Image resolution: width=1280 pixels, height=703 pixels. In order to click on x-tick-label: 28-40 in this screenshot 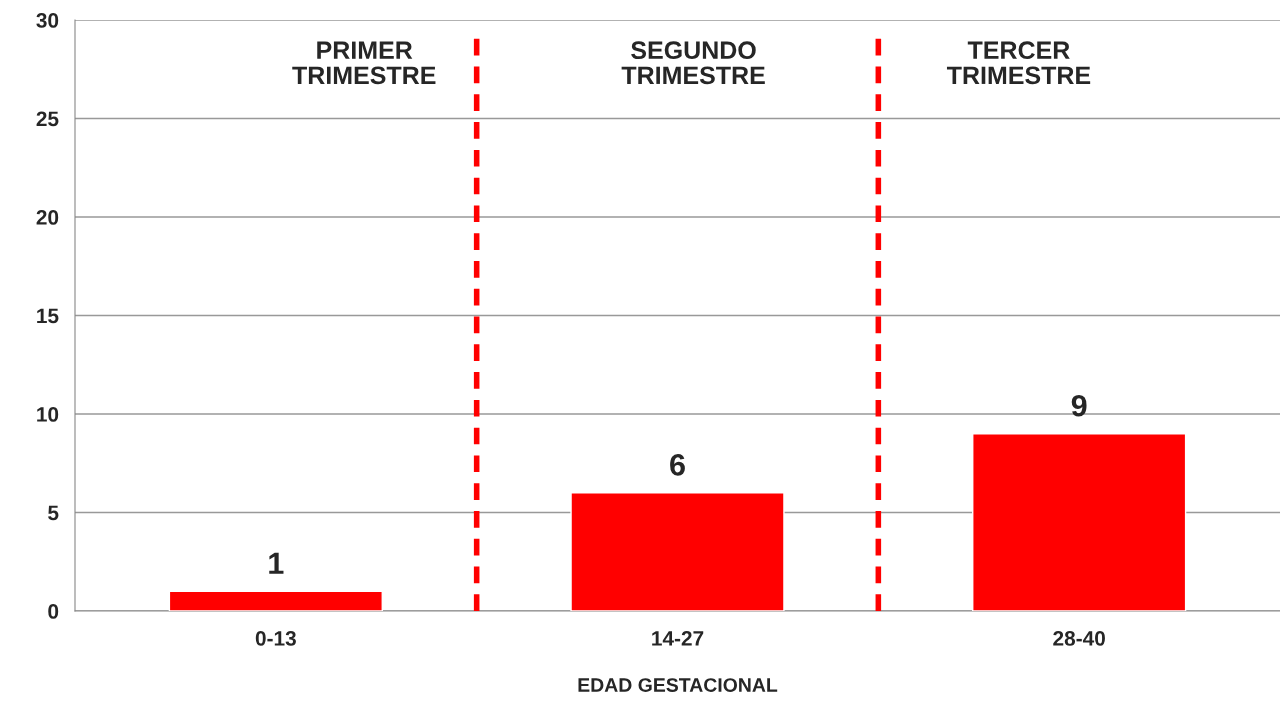, I will do `click(1079, 638)`.